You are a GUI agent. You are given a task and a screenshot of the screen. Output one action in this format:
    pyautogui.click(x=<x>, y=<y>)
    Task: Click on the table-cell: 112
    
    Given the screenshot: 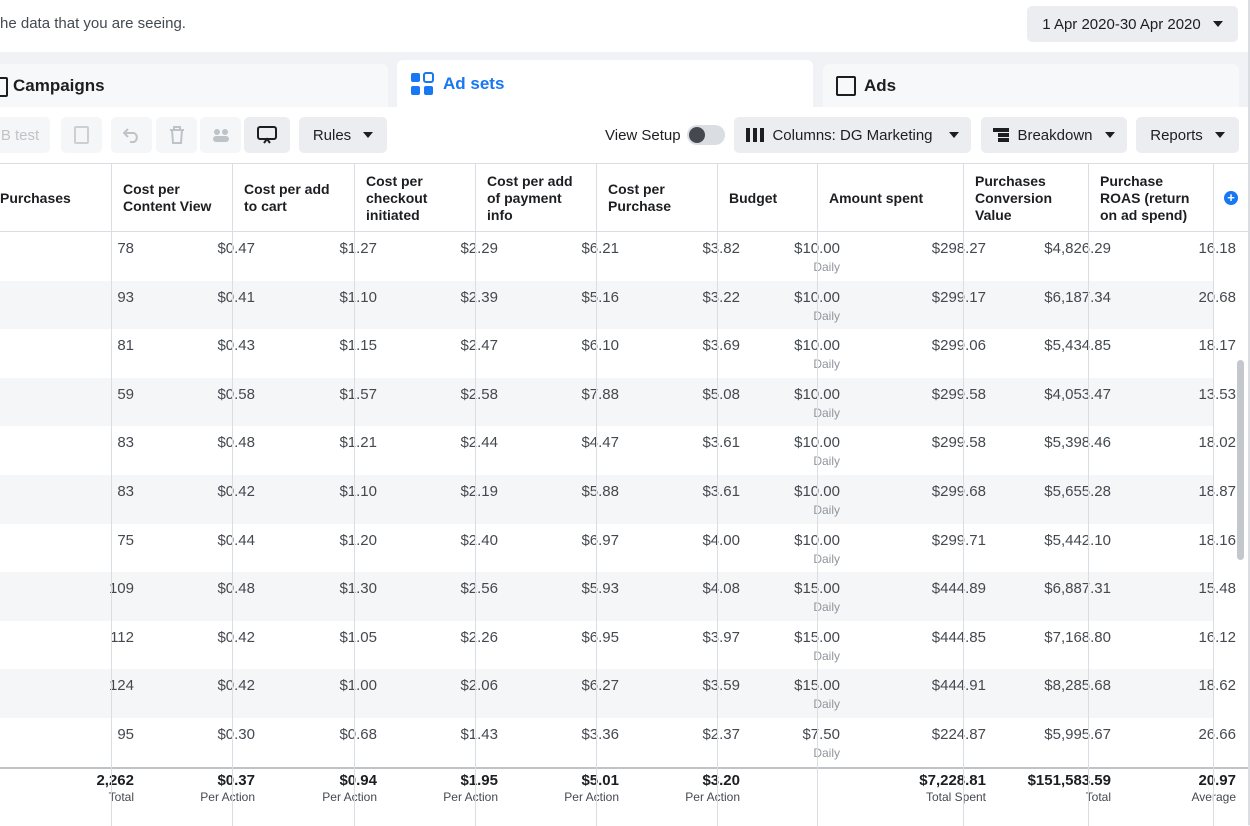 What is the action you would take?
    pyautogui.click(x=122, y=637)
    